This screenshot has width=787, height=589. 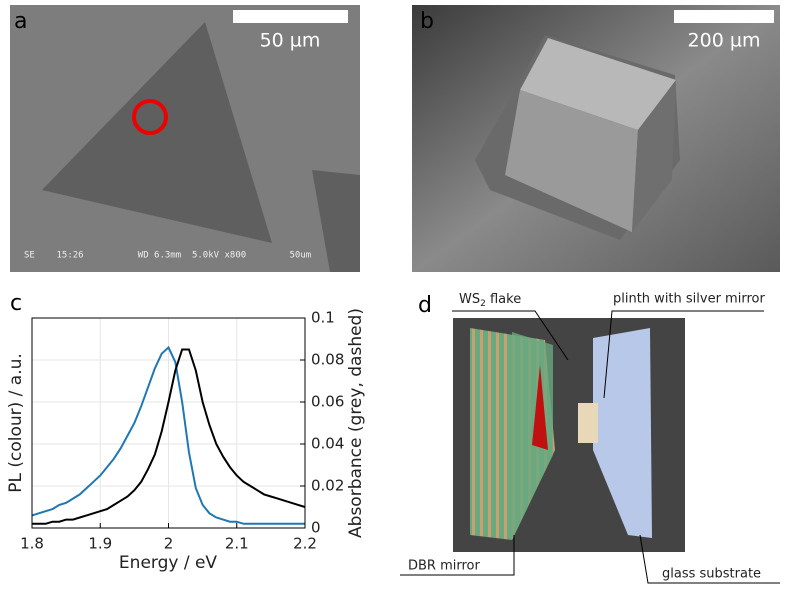 What do you see at coordinates (327, 360) in the screenshot?
I see `y2-tick-label: 0.08` at bounding box center [327, 360].